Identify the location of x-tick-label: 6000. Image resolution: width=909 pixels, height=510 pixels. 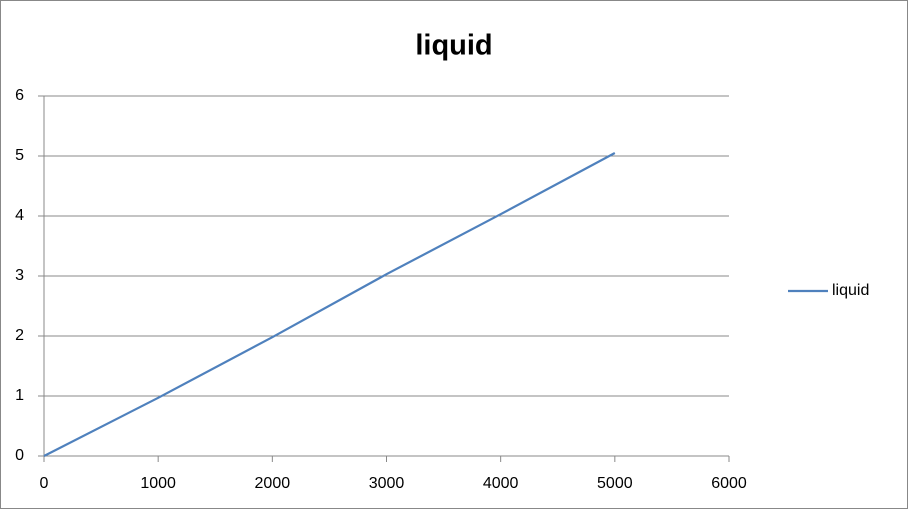
(729, 483).